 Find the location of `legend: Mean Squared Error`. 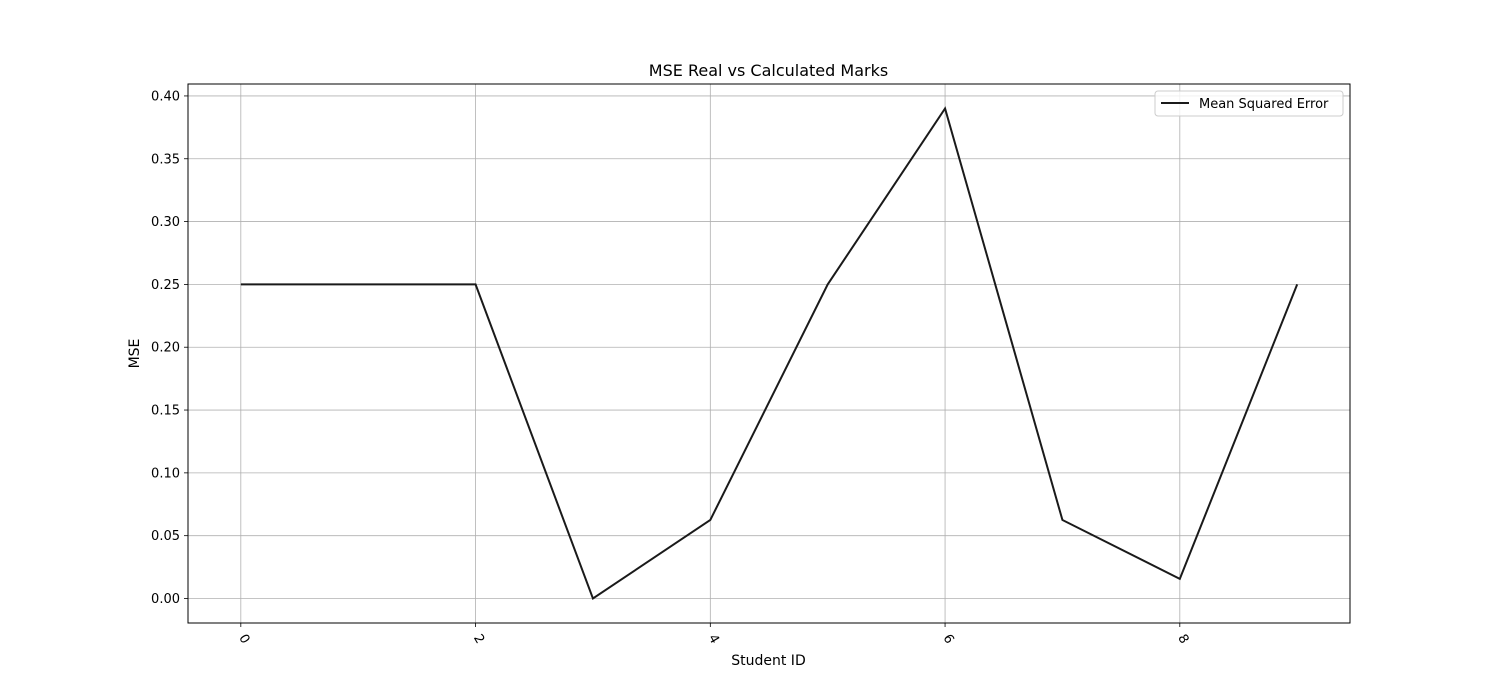

legend: Mean Squared Error is located at coordinates (1249, 103).